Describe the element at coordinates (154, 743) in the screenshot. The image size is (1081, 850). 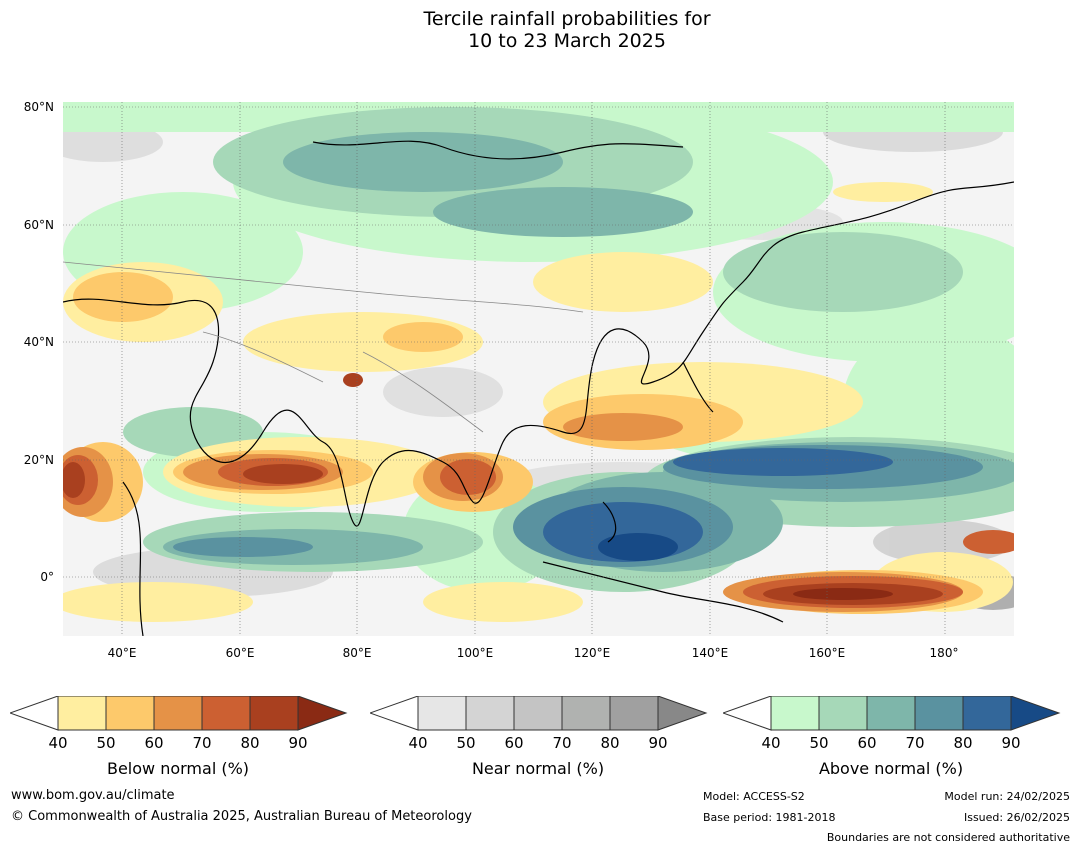
I see `colorbar-below-tick-60: 60` at that location.